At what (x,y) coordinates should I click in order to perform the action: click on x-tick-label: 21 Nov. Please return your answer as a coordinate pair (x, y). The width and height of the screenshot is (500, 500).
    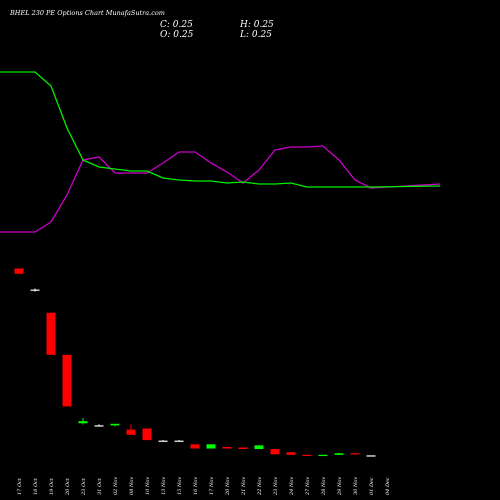
    Looking at the image, I should click on (244, 486).